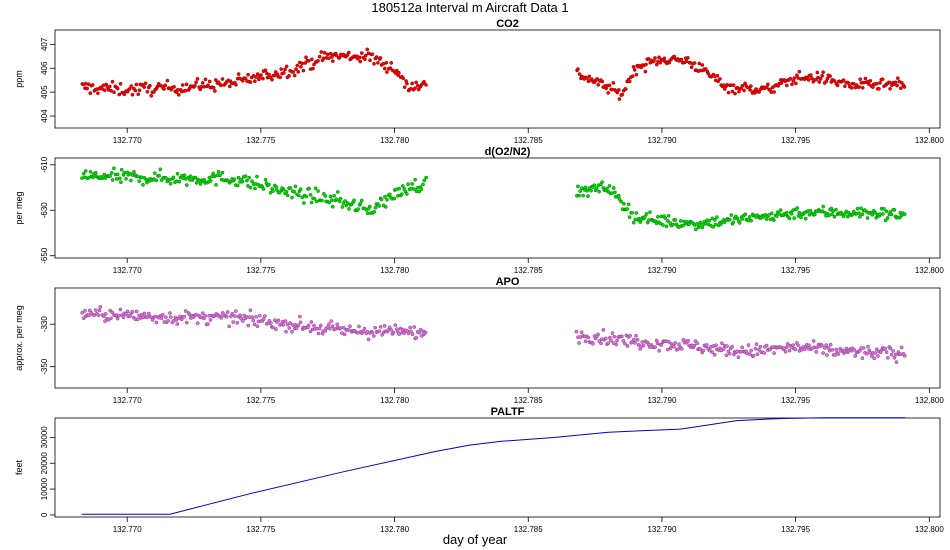  Describe the element at coordinates (260, 270) in the screenshot. I see `x-tick-label: 132.775` at that location.